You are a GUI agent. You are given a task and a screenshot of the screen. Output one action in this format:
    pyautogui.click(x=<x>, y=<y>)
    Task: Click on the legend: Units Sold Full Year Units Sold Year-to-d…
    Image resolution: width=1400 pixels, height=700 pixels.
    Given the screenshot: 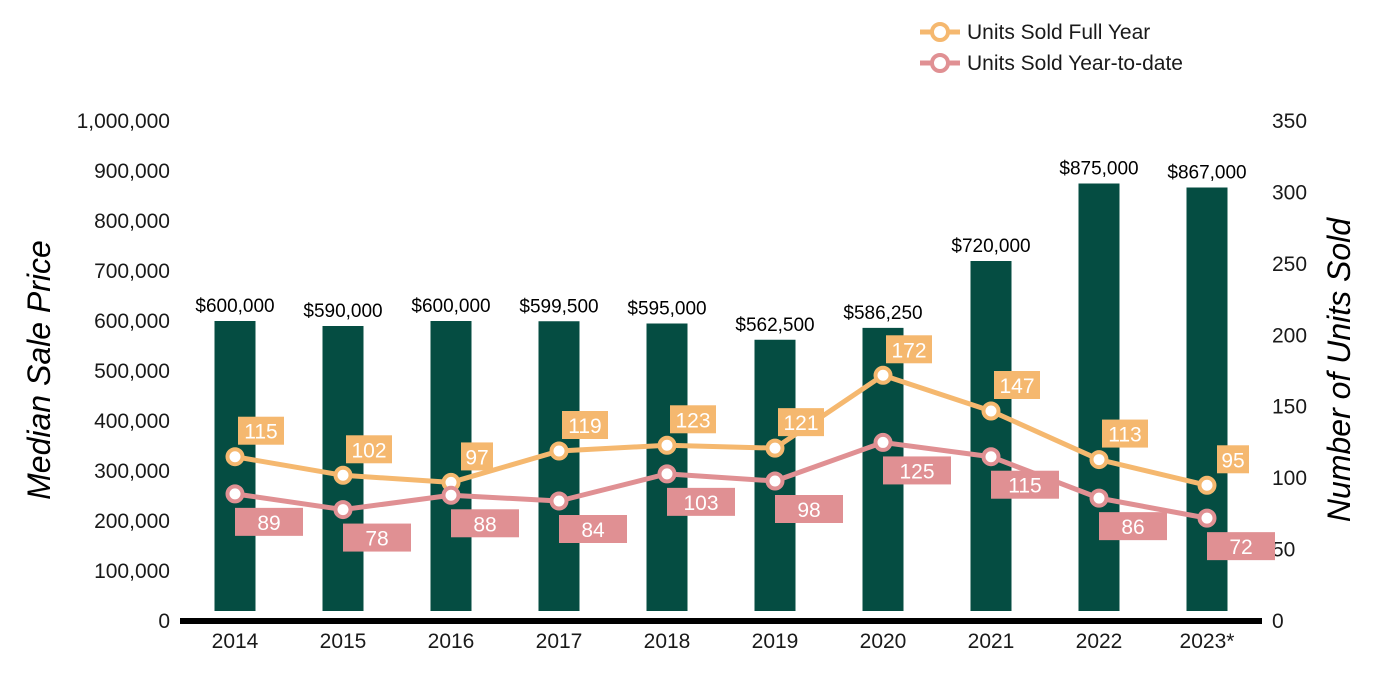 What is the action you would take?
    pyautogui.click(x=1051, y=48)
    